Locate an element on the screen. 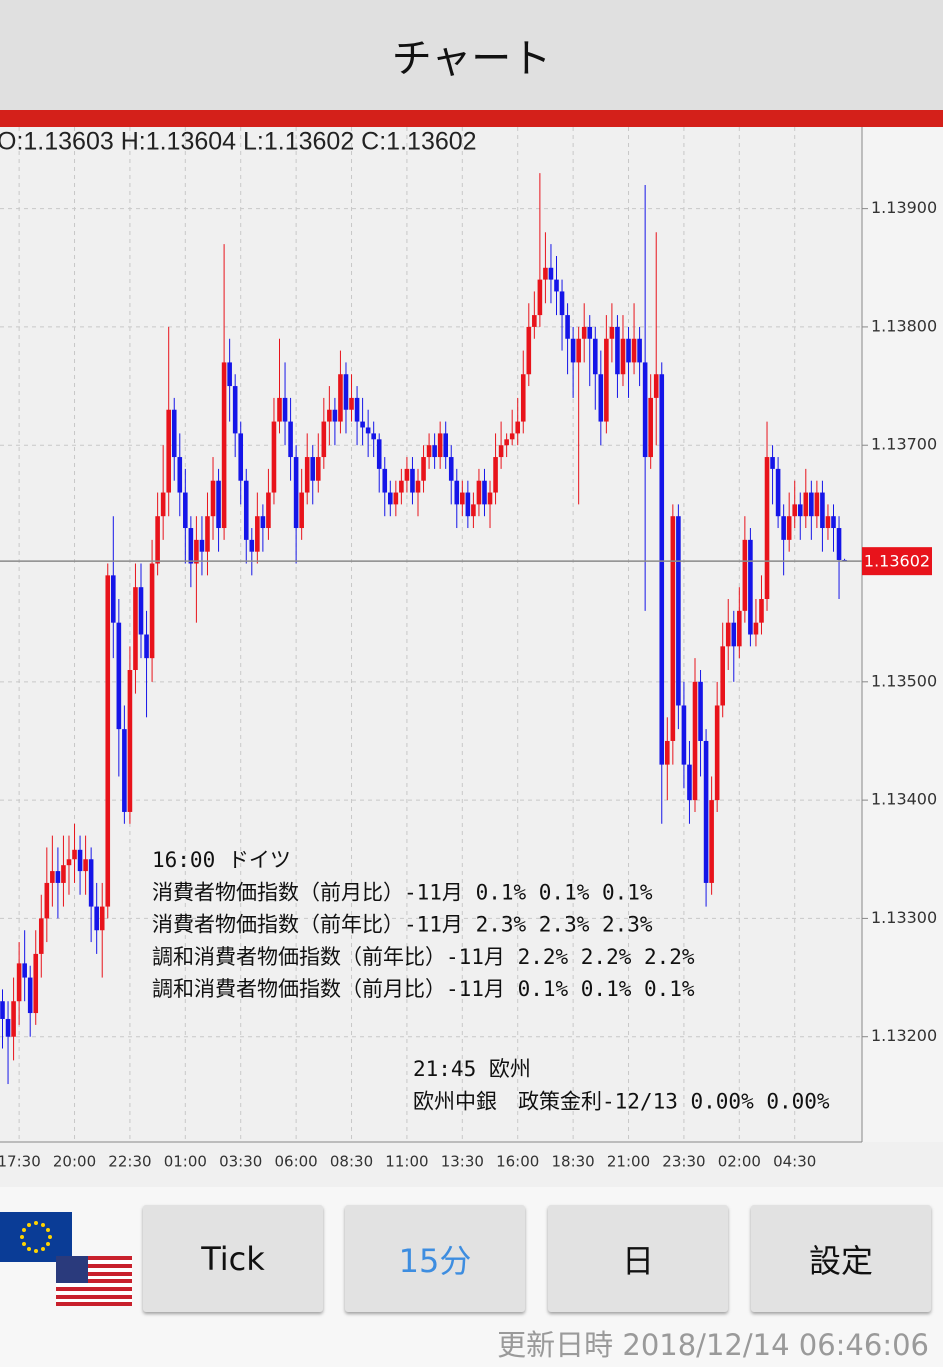 Image resolution: width=943 pixels, height=1367 pixels. x-tick-label: 21:00 is located at coordinates (628, 1162).